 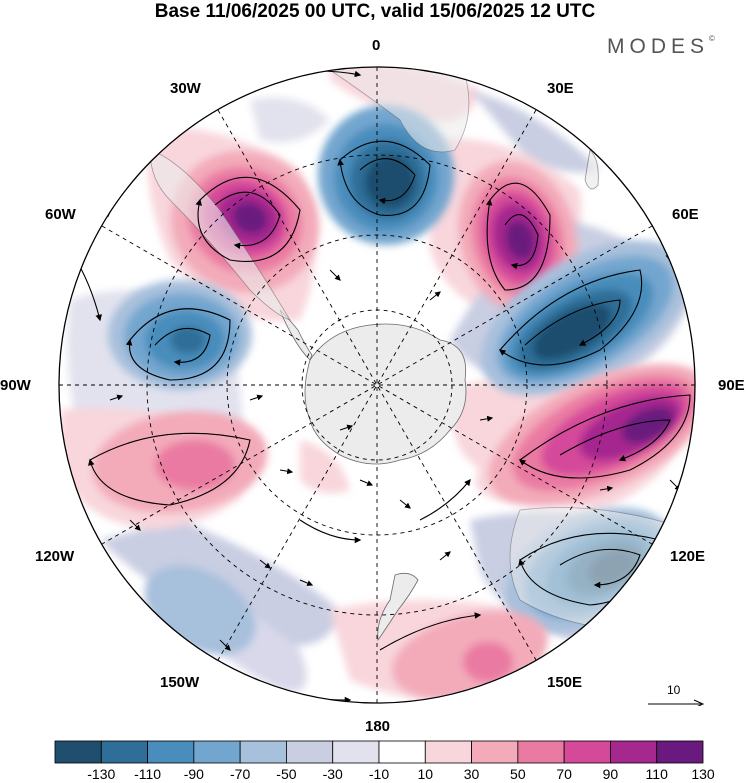 What do you see at coordinates (15, 385) in the screenshot?
I see `lon-label-90w: 90W` at bounding box center [15, 385].